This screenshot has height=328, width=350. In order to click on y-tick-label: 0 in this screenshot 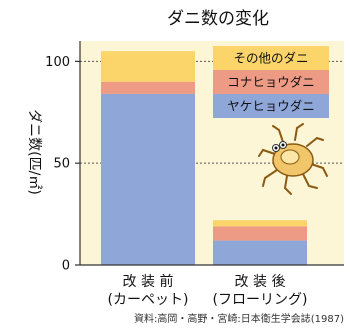, I will do `click(66, 266)`.